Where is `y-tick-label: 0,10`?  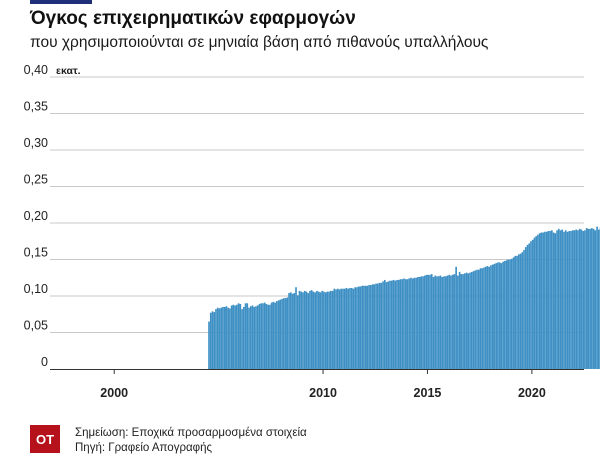
y-tick-label: 0,10 is located at coordinates (36, 289).